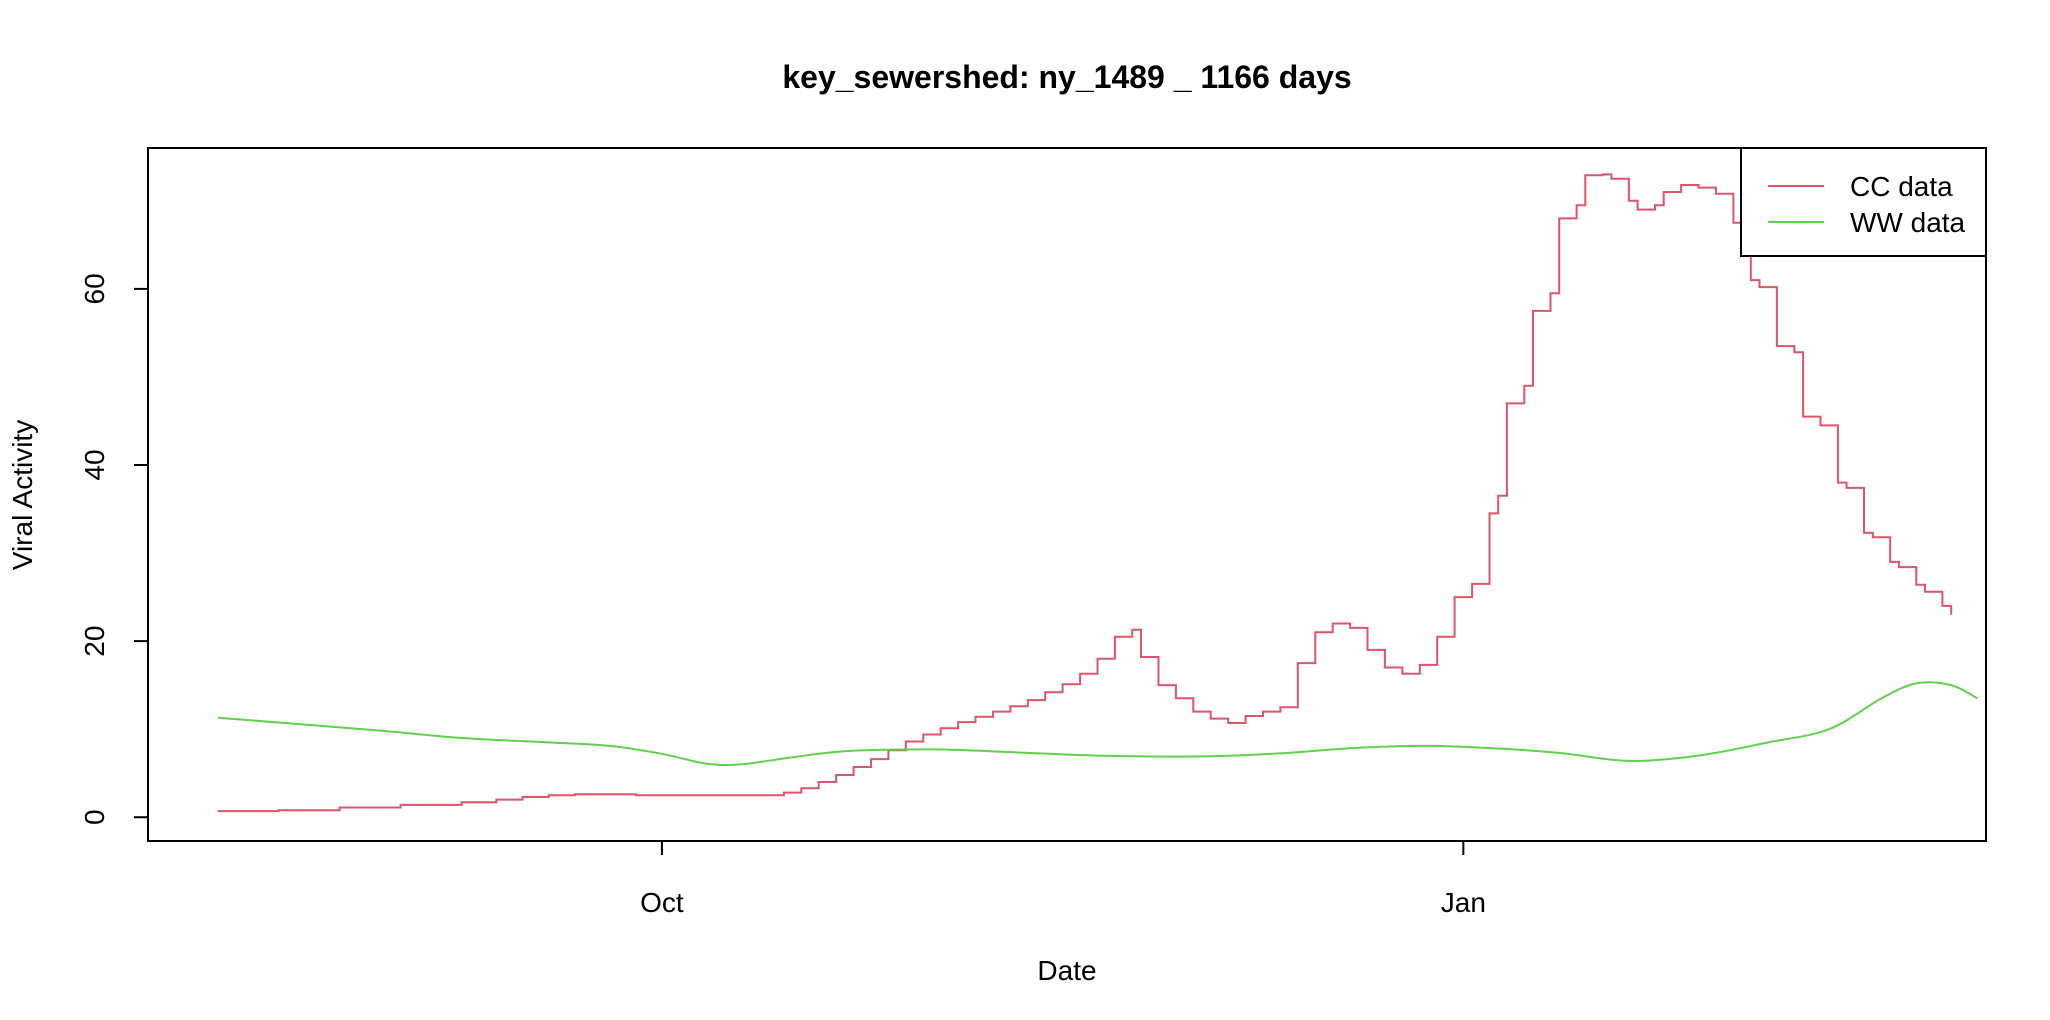 This screenshot has width=2050, height=1020. I want to click on legend-box, so click(1863, 202).